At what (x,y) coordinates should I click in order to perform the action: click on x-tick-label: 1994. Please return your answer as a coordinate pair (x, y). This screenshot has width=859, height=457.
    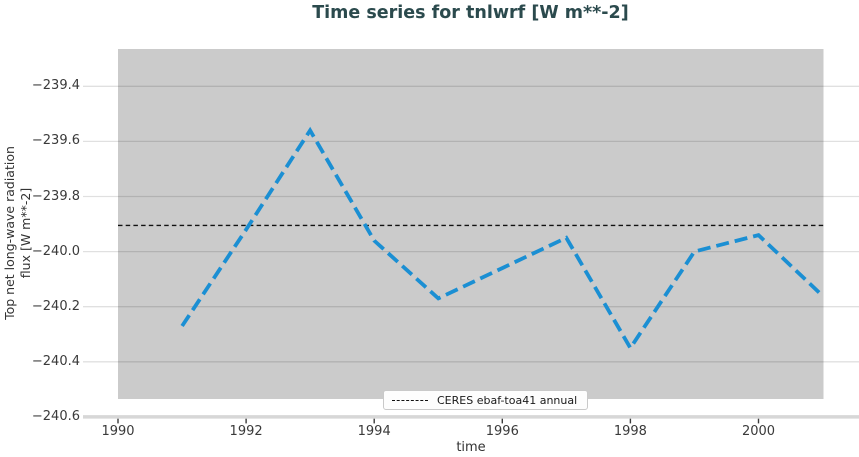
    Looking at the image, I should click on (374, 431).